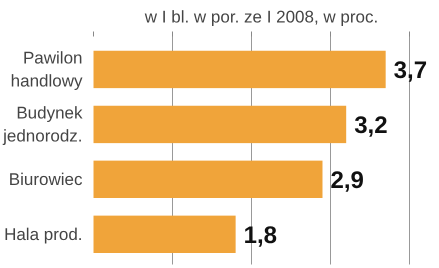 The height and width of the screenshot is (268, 439). What do you see at coordinates (371, 125) in the screenshot?
I see `data-label: 3,2` at bounding box center [371, 125].